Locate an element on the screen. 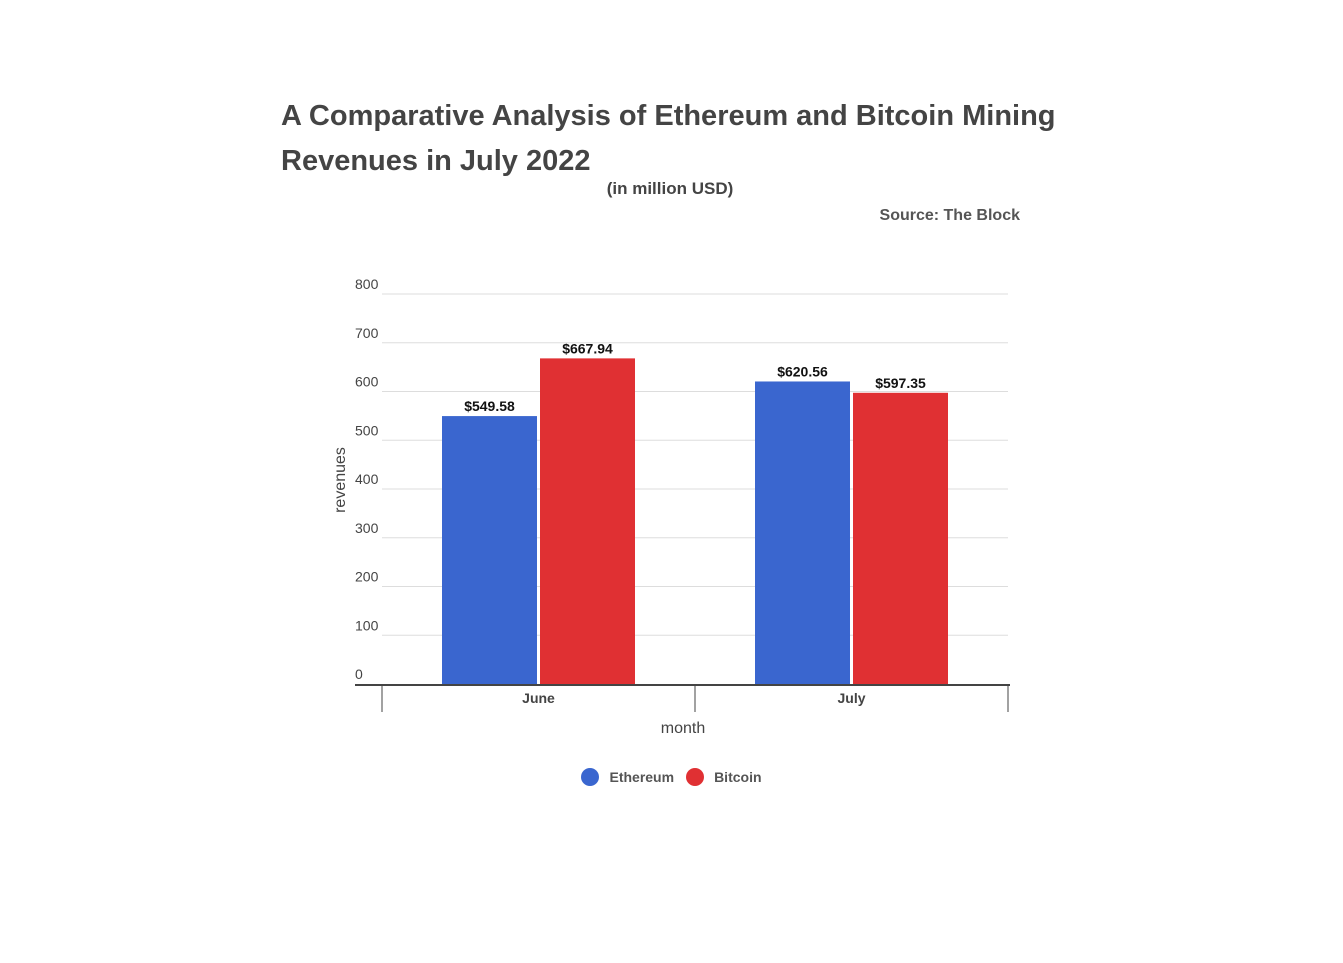  legend-label: Ethereum is located at coordinates (642, 777).